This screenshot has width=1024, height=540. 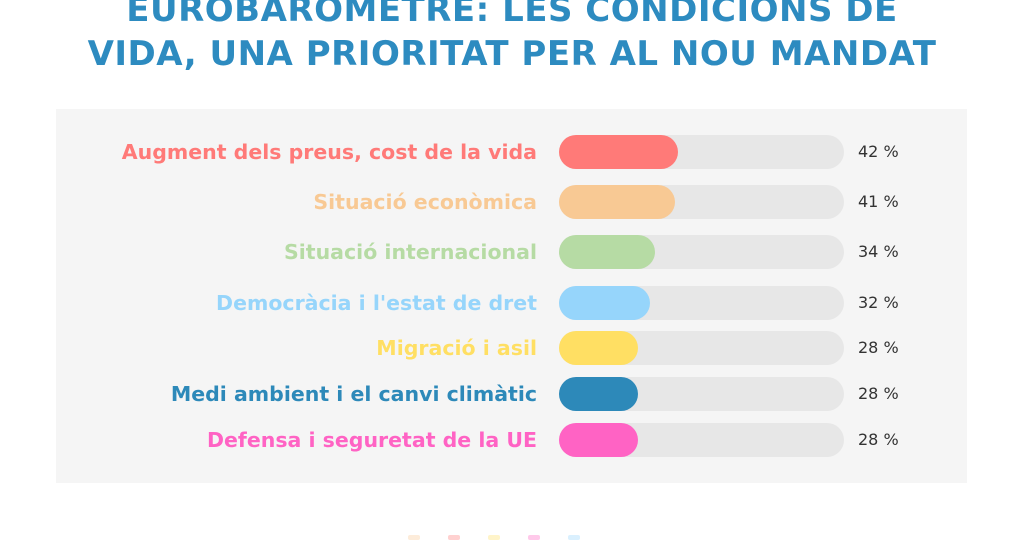 What do you see at coordinates (878, 151) in the screenshot?
I see `bar-value-label: 42 %` at bounding box center [878, 151].